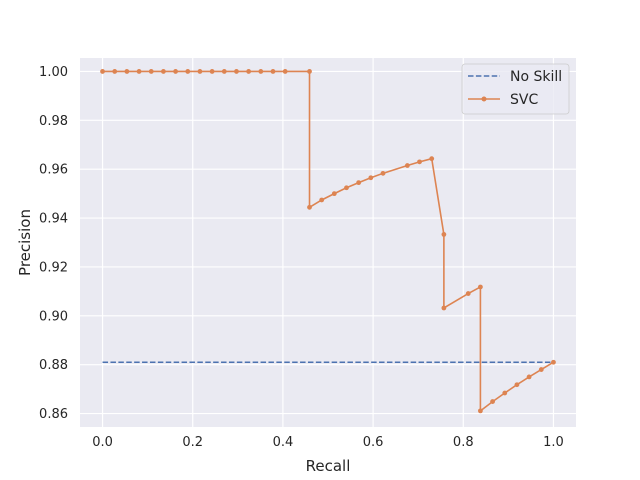 The height and width of the screenshot is (480, 640). I want to click on x-tick-label: 0.4, so click(283, 442).